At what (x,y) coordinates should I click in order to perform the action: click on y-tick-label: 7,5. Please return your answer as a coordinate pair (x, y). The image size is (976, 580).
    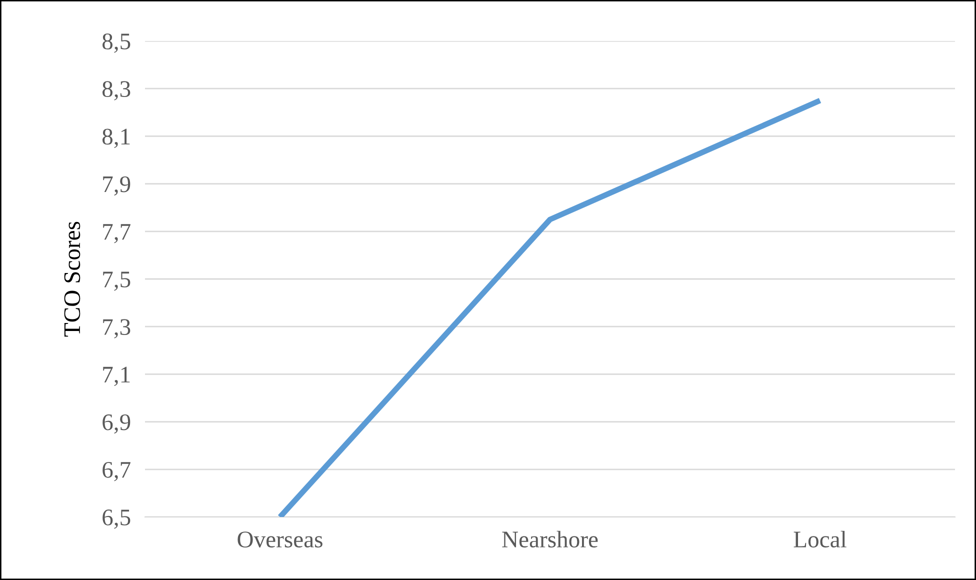
    Looking at the image, I should click on (116, 281).